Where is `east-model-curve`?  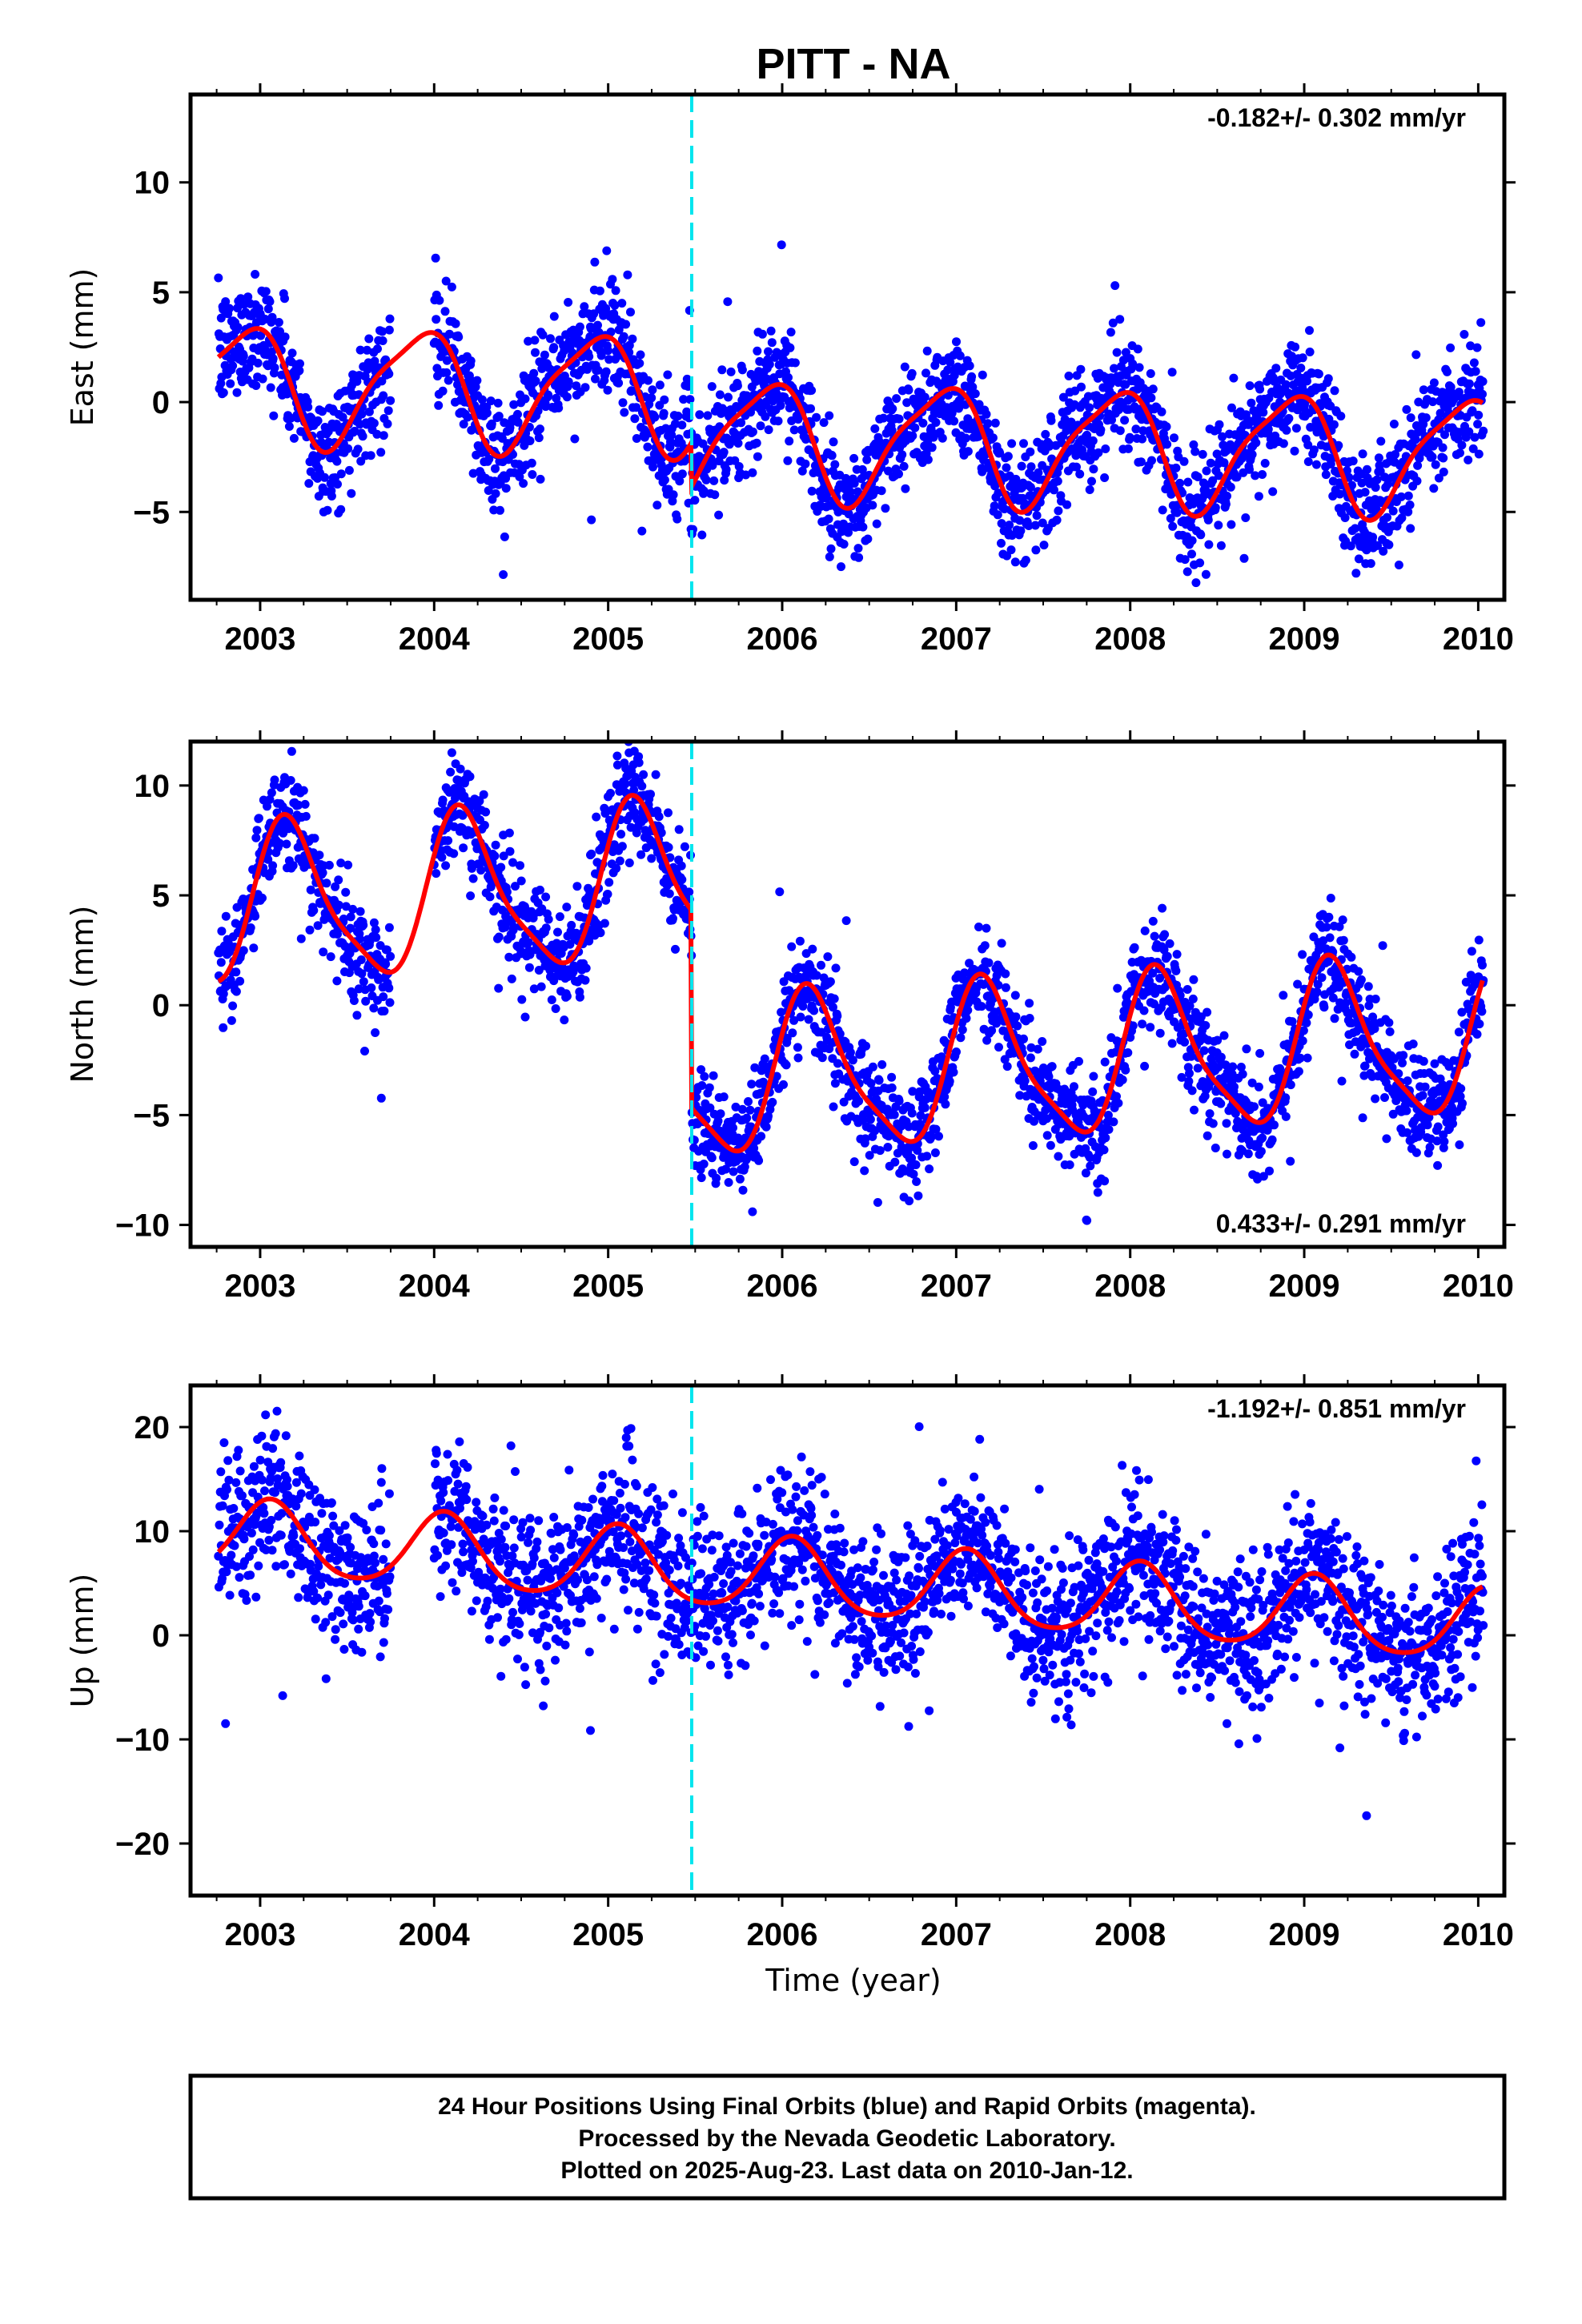 east-model-curve is located at coordinates (850, 424).